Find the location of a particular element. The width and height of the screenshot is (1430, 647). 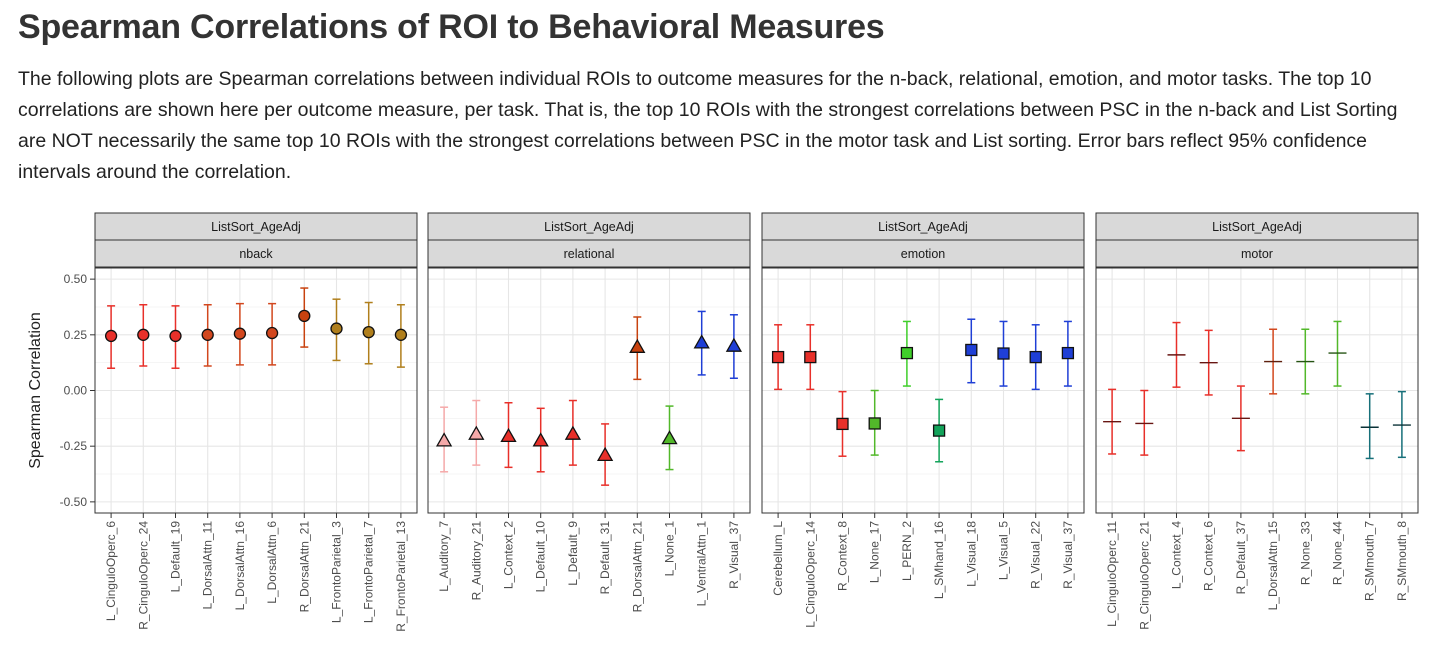

y-tick-label: 0.50 is located at coordinates (76, 279).